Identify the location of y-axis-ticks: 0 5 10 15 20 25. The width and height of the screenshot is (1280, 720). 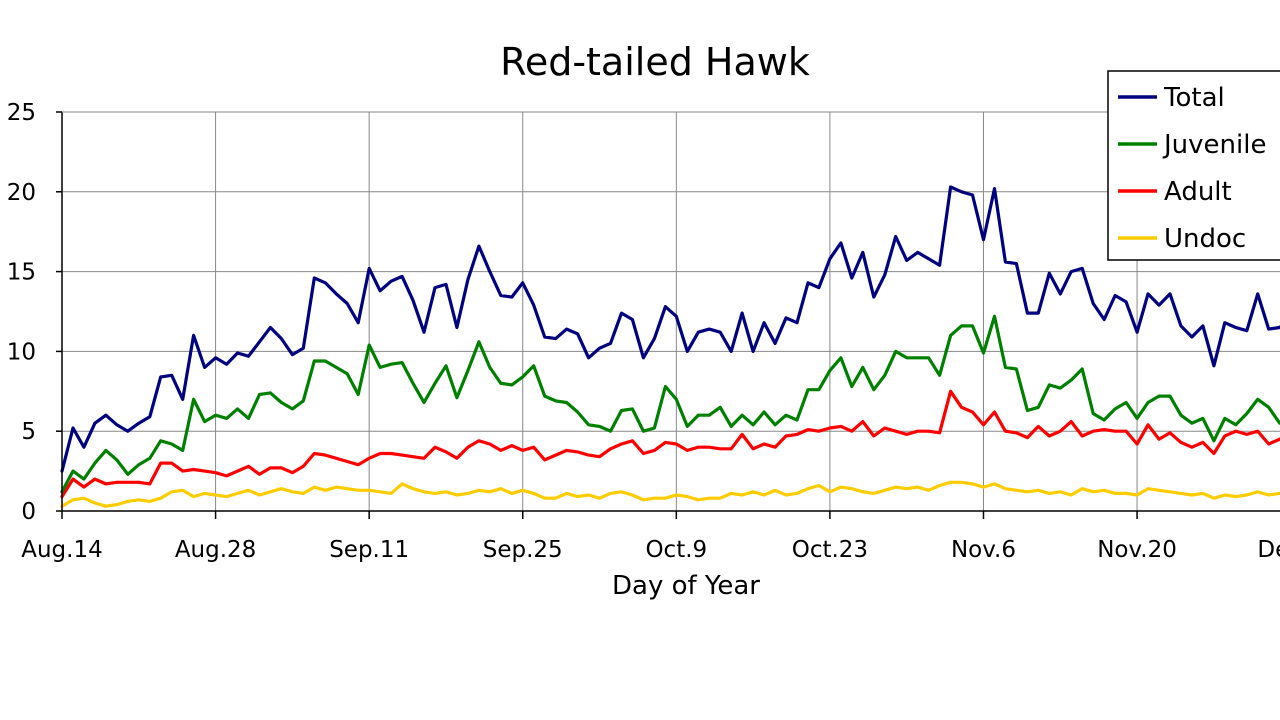
(34, 312).